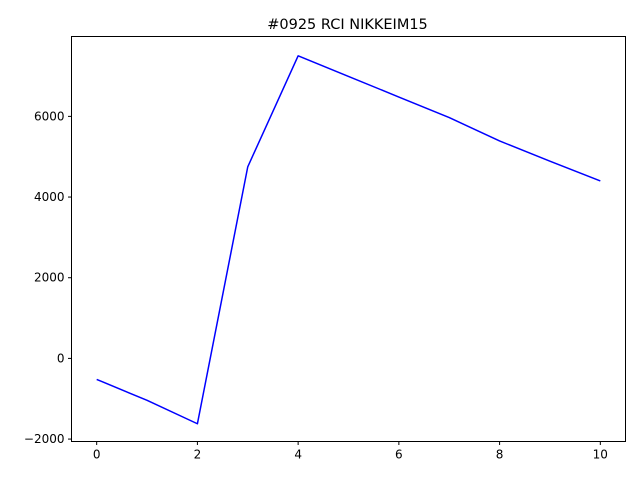  I want to click on x-tick-label: 8, so click(500, 455).